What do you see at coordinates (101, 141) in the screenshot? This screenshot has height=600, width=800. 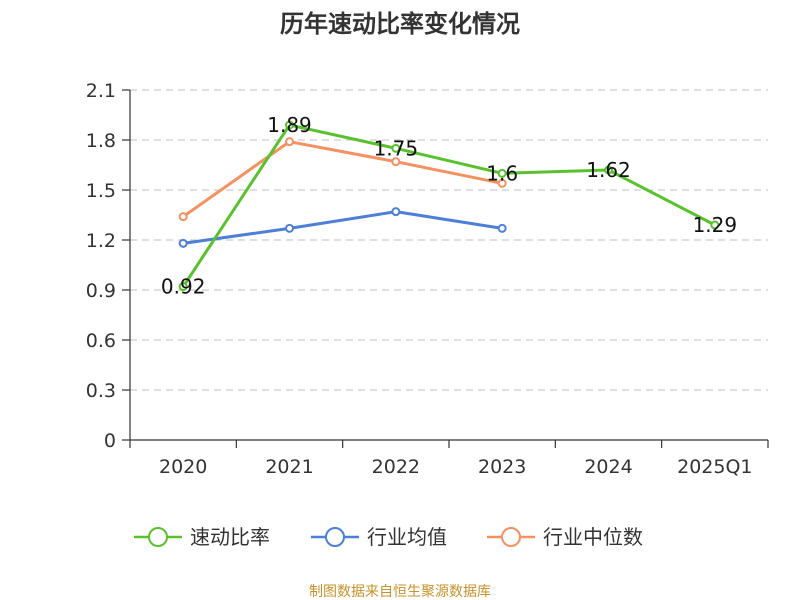 I see `y-tick-label: 1.8` at bounding box center [101, 141].